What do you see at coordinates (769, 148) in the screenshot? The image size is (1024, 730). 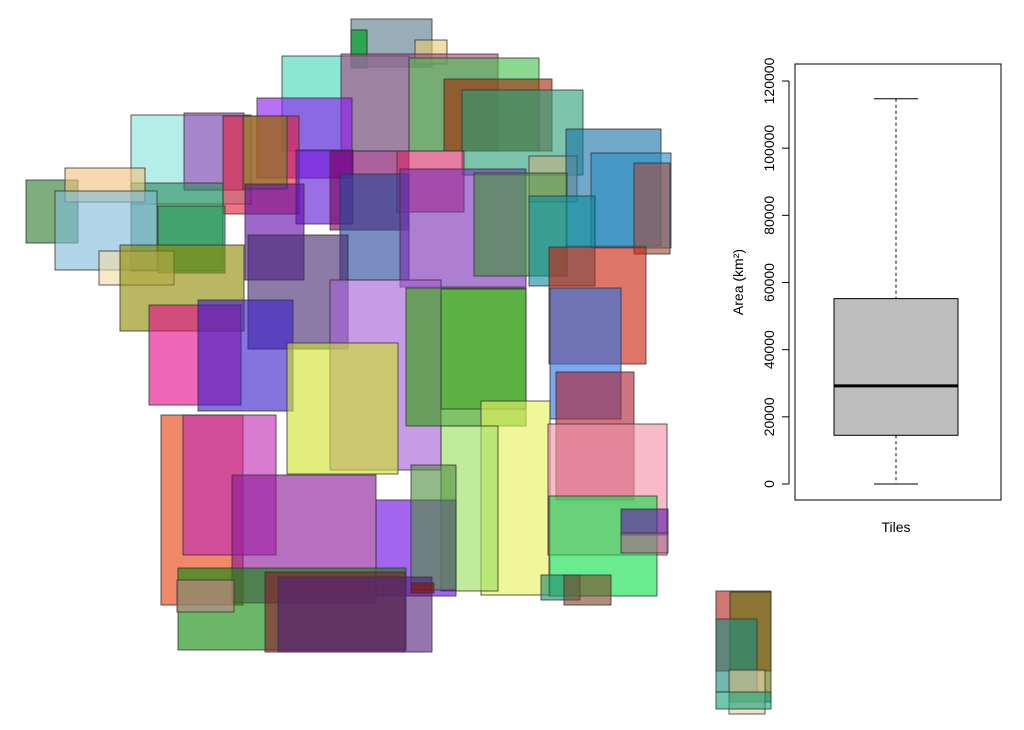 I see `y-tick-label: 100000` at bounding box center [769, 148].